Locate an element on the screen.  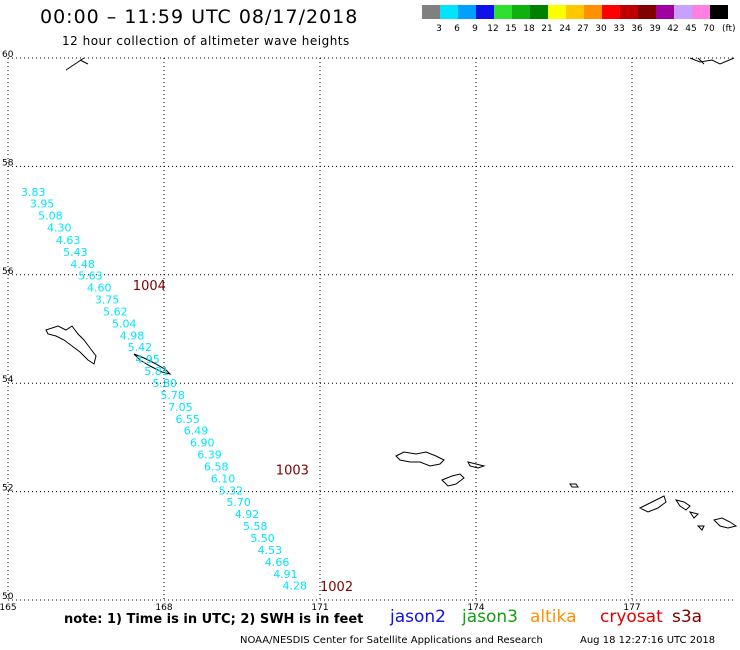
legend-label: 33 is located at coordinates (618, 29).